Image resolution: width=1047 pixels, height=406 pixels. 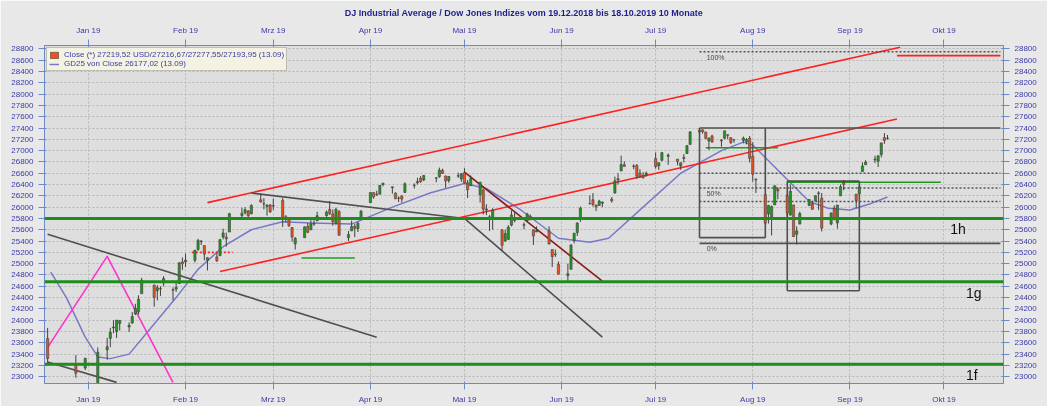 I want to click on y2-tick-label: 24200, so click(x=1026, y=309).